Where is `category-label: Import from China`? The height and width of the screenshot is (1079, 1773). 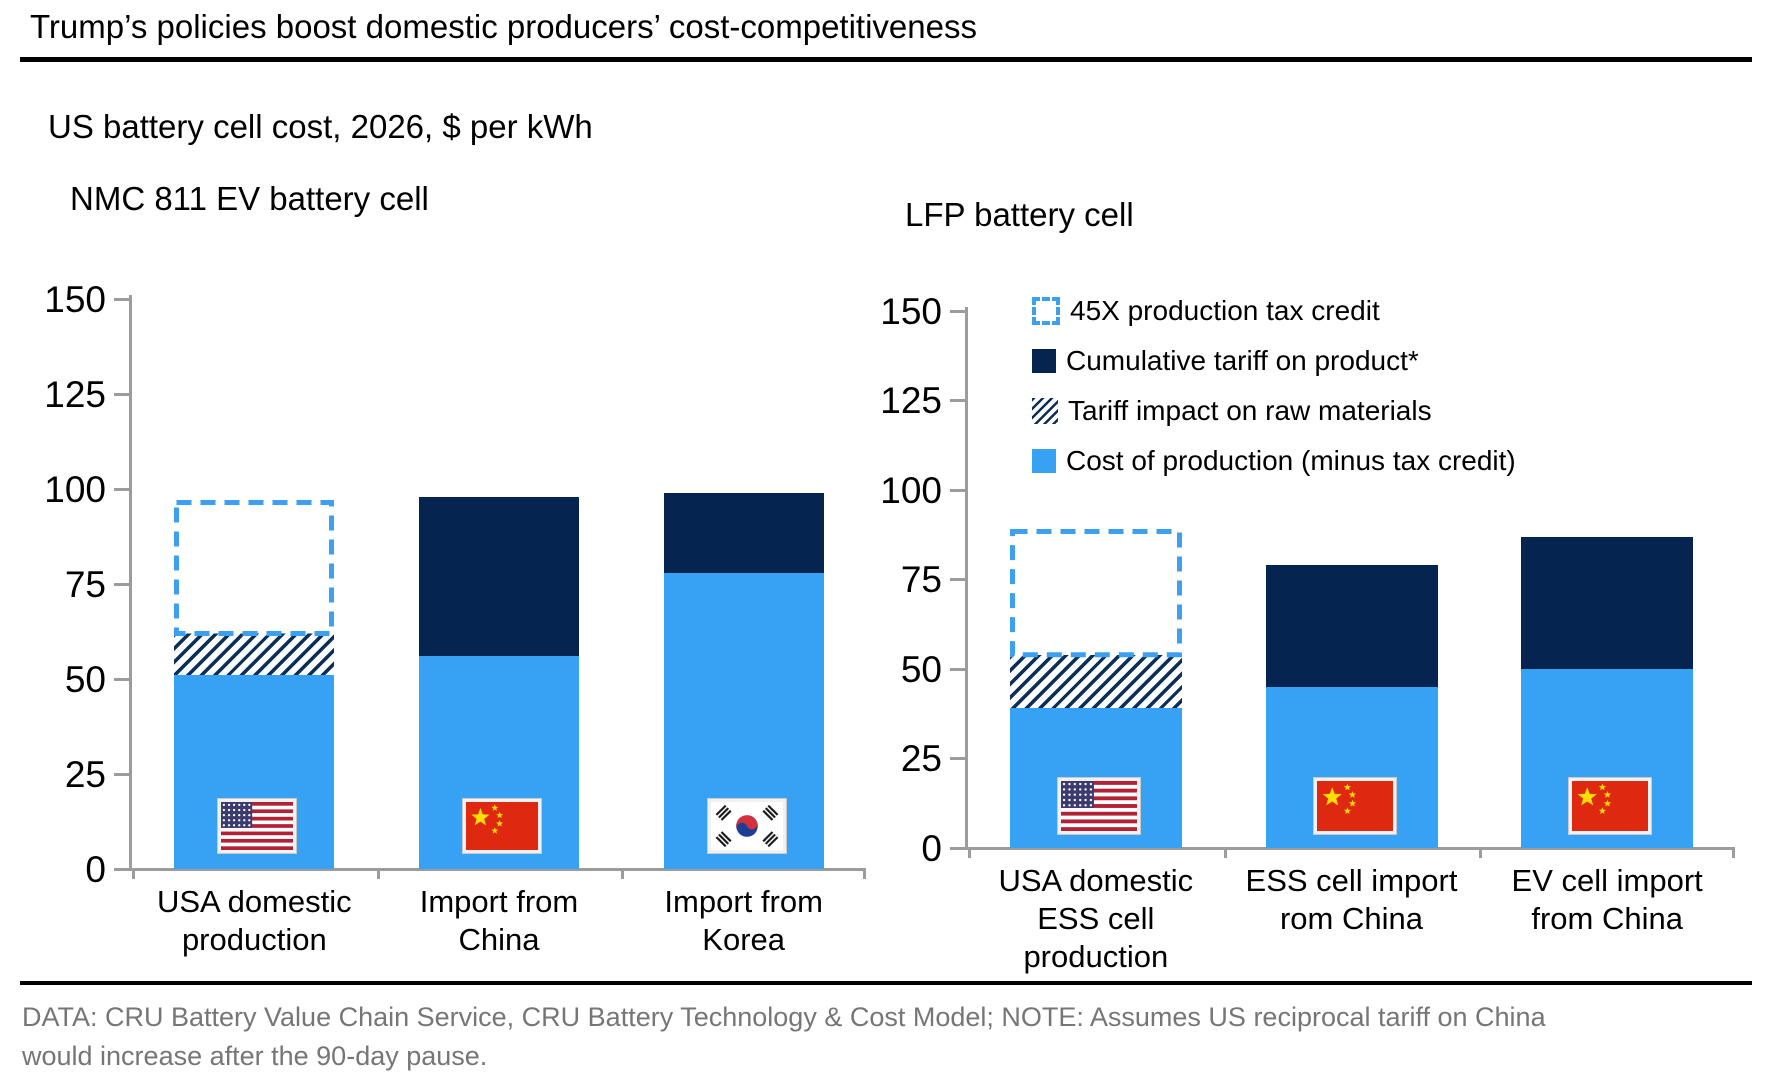 category-label: Import from China is located at coordinates (499, 920).